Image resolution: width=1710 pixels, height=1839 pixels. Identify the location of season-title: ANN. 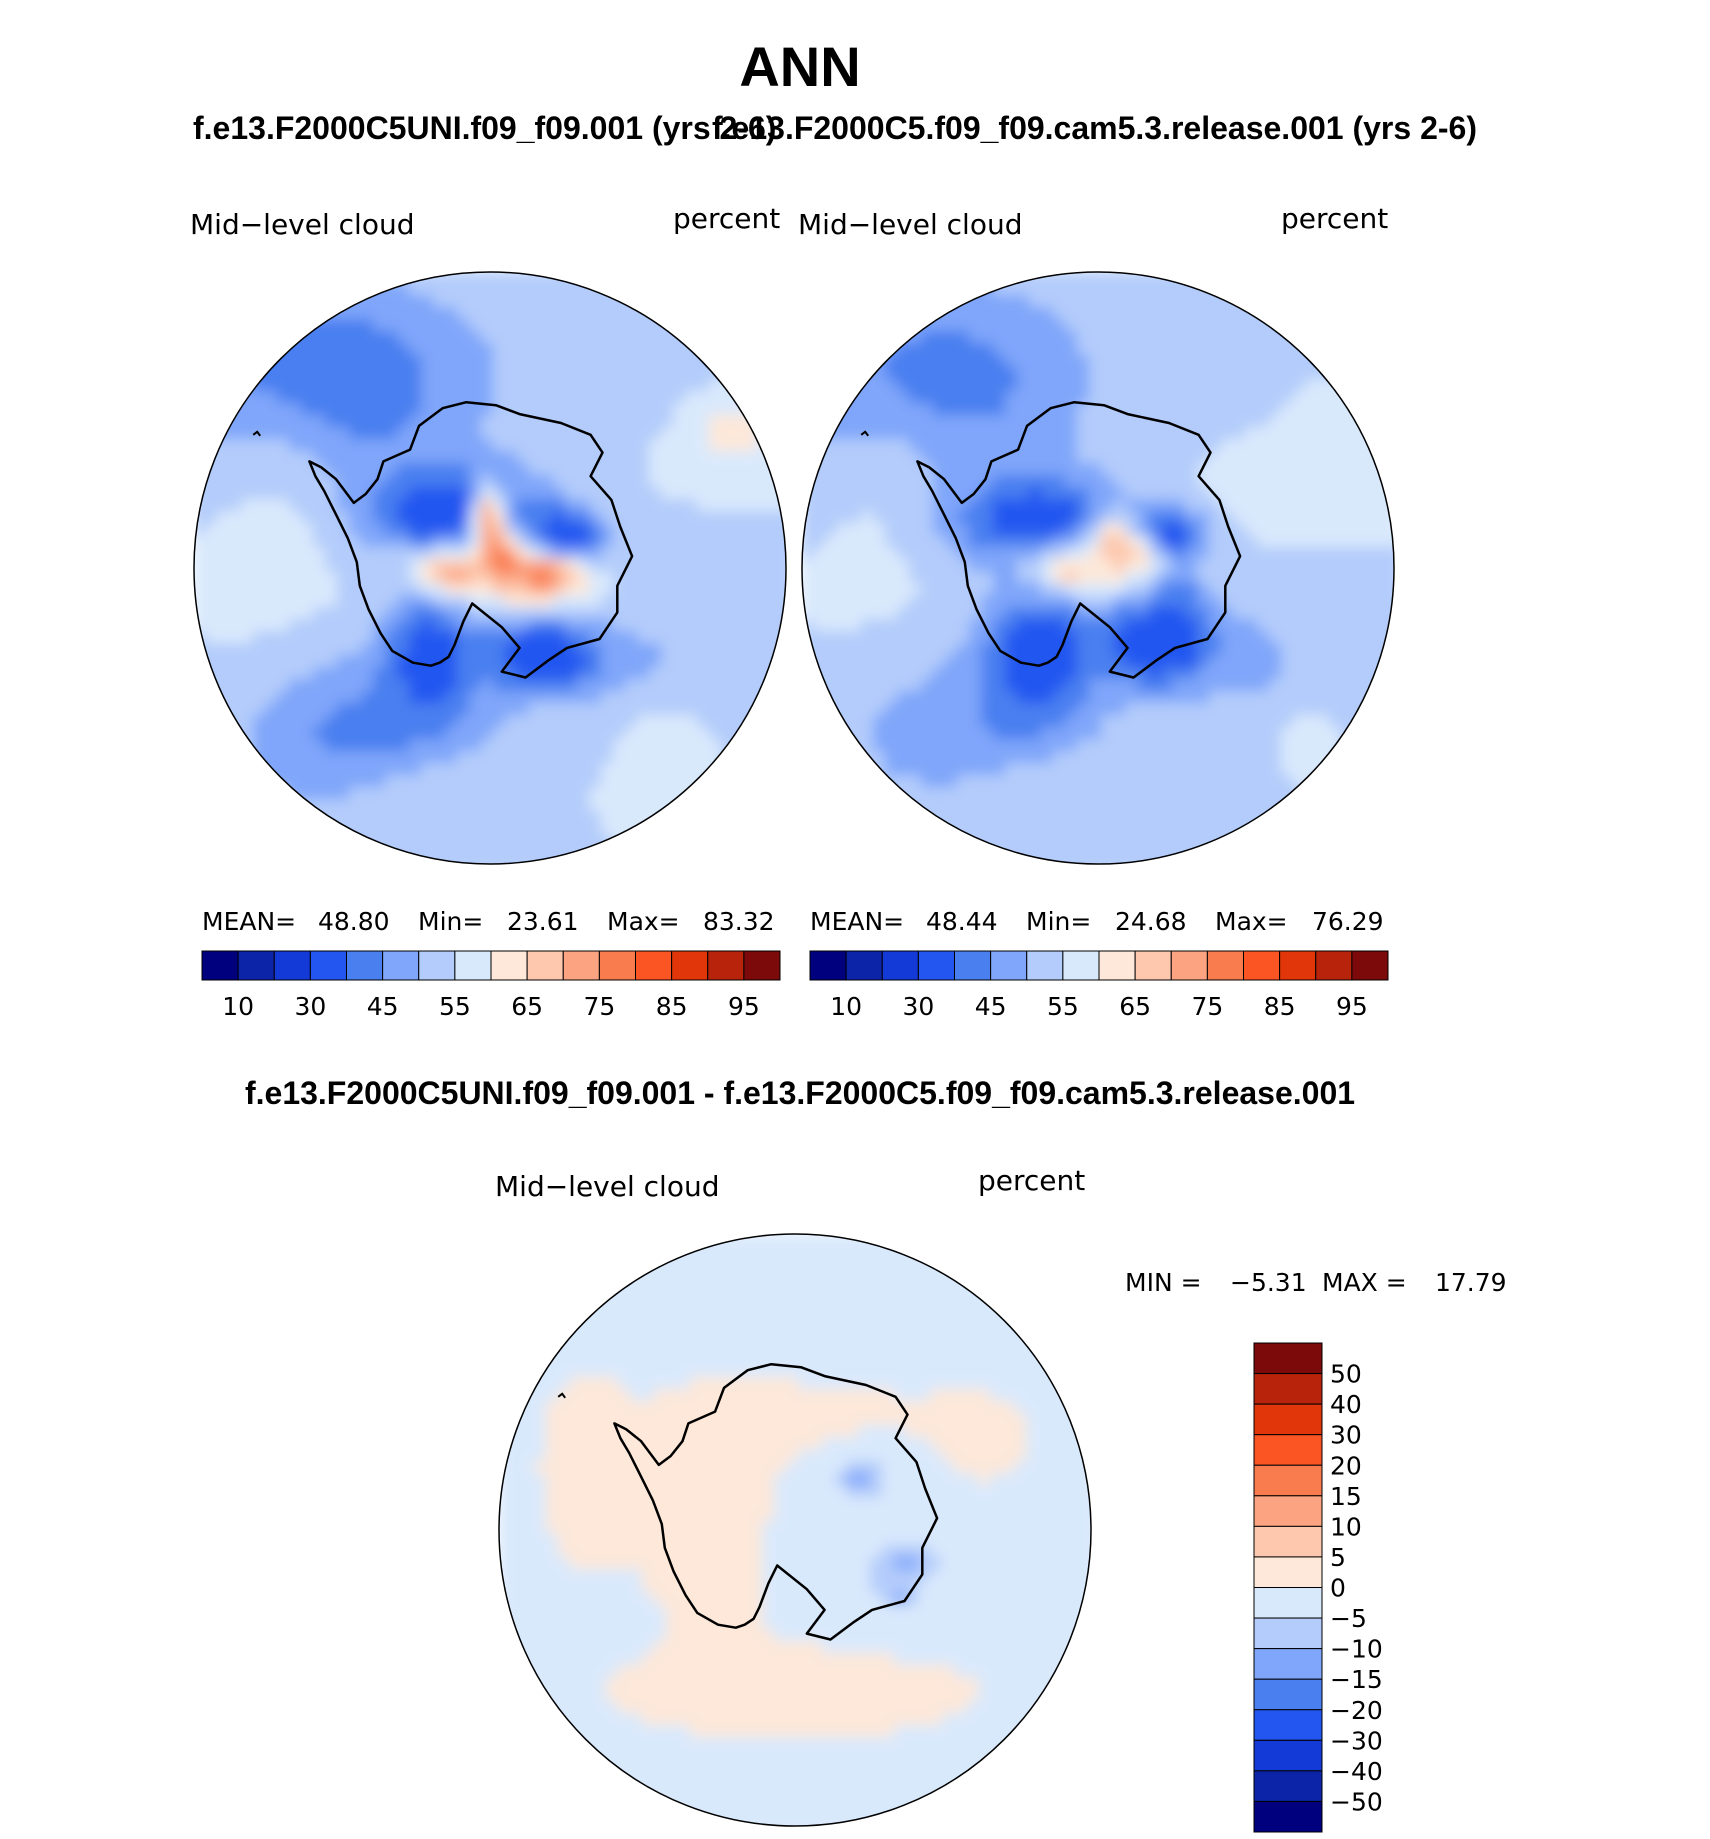
(800, 66).